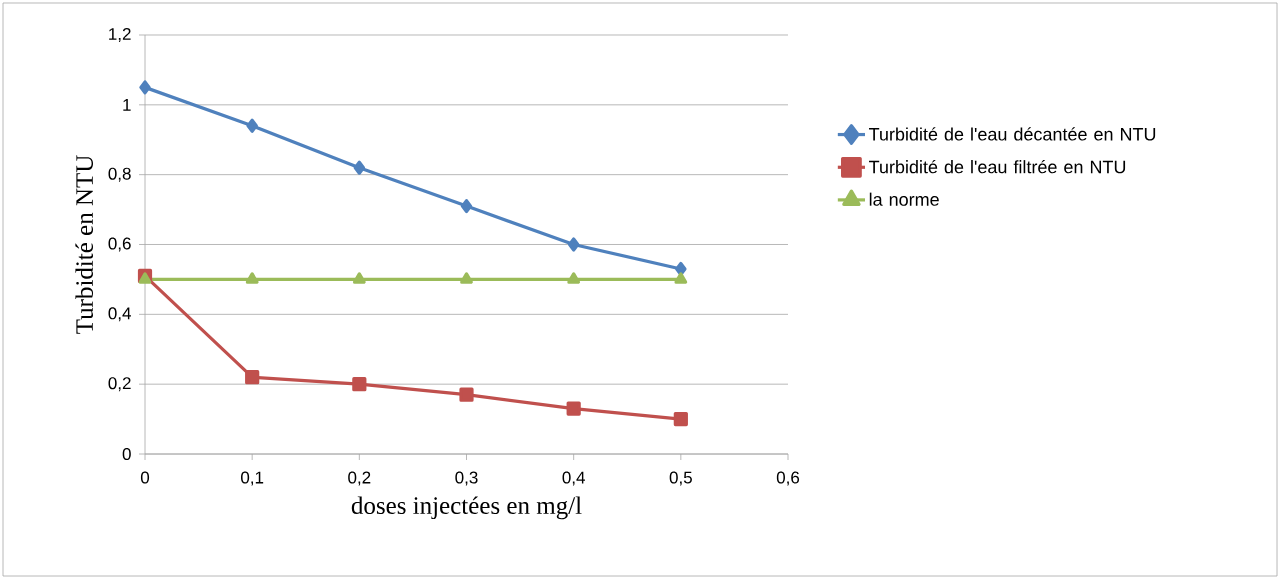  What do you see at coordinates (466, 478) in the screenshot?
I see `x-tick-label: 0,3` at bounding box center [466, 478].